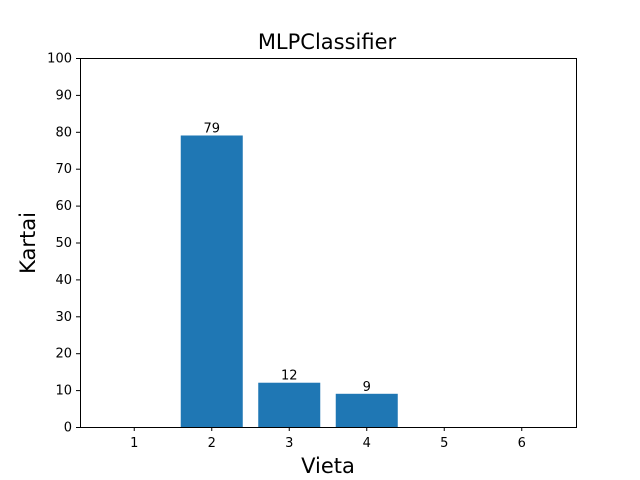 The image size is (640, 480). I want to click on y-tick-label: 80, so click(63, 132).